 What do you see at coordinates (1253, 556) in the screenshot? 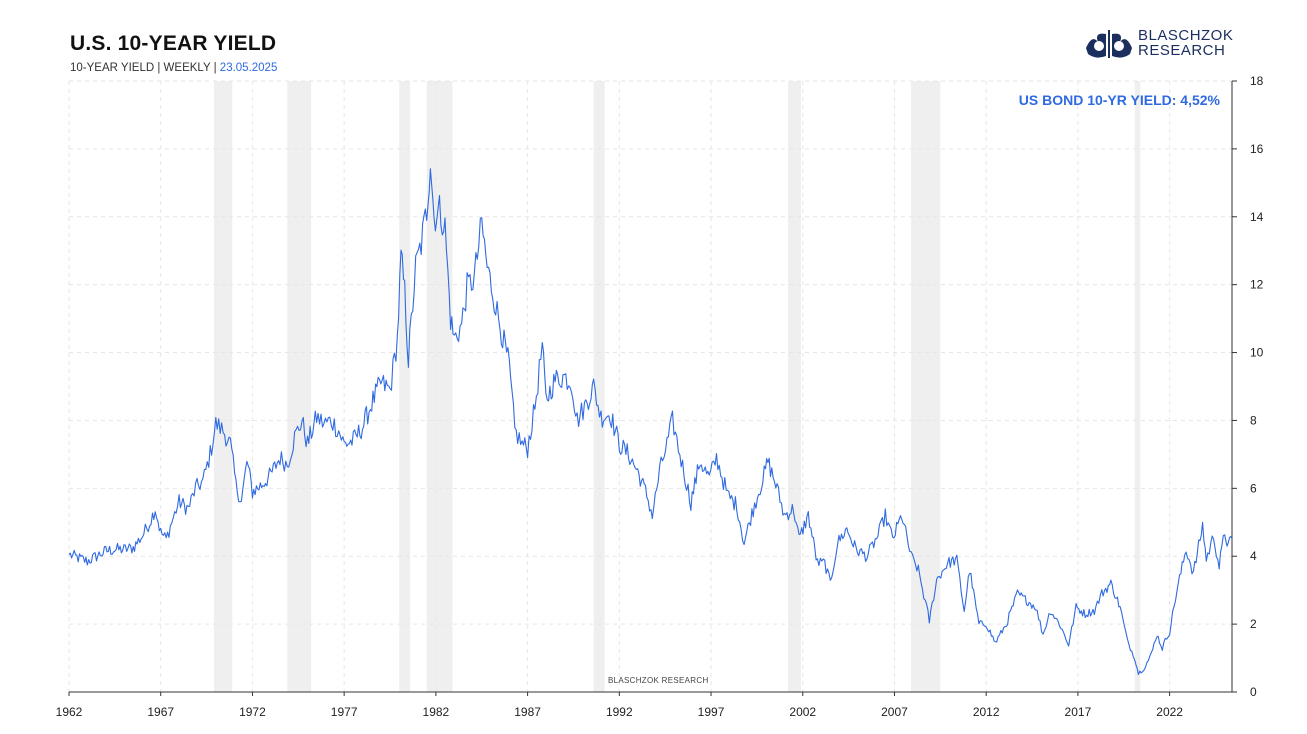
I see `y-tick-label-4: 4` at bounding box center [1253, 556].